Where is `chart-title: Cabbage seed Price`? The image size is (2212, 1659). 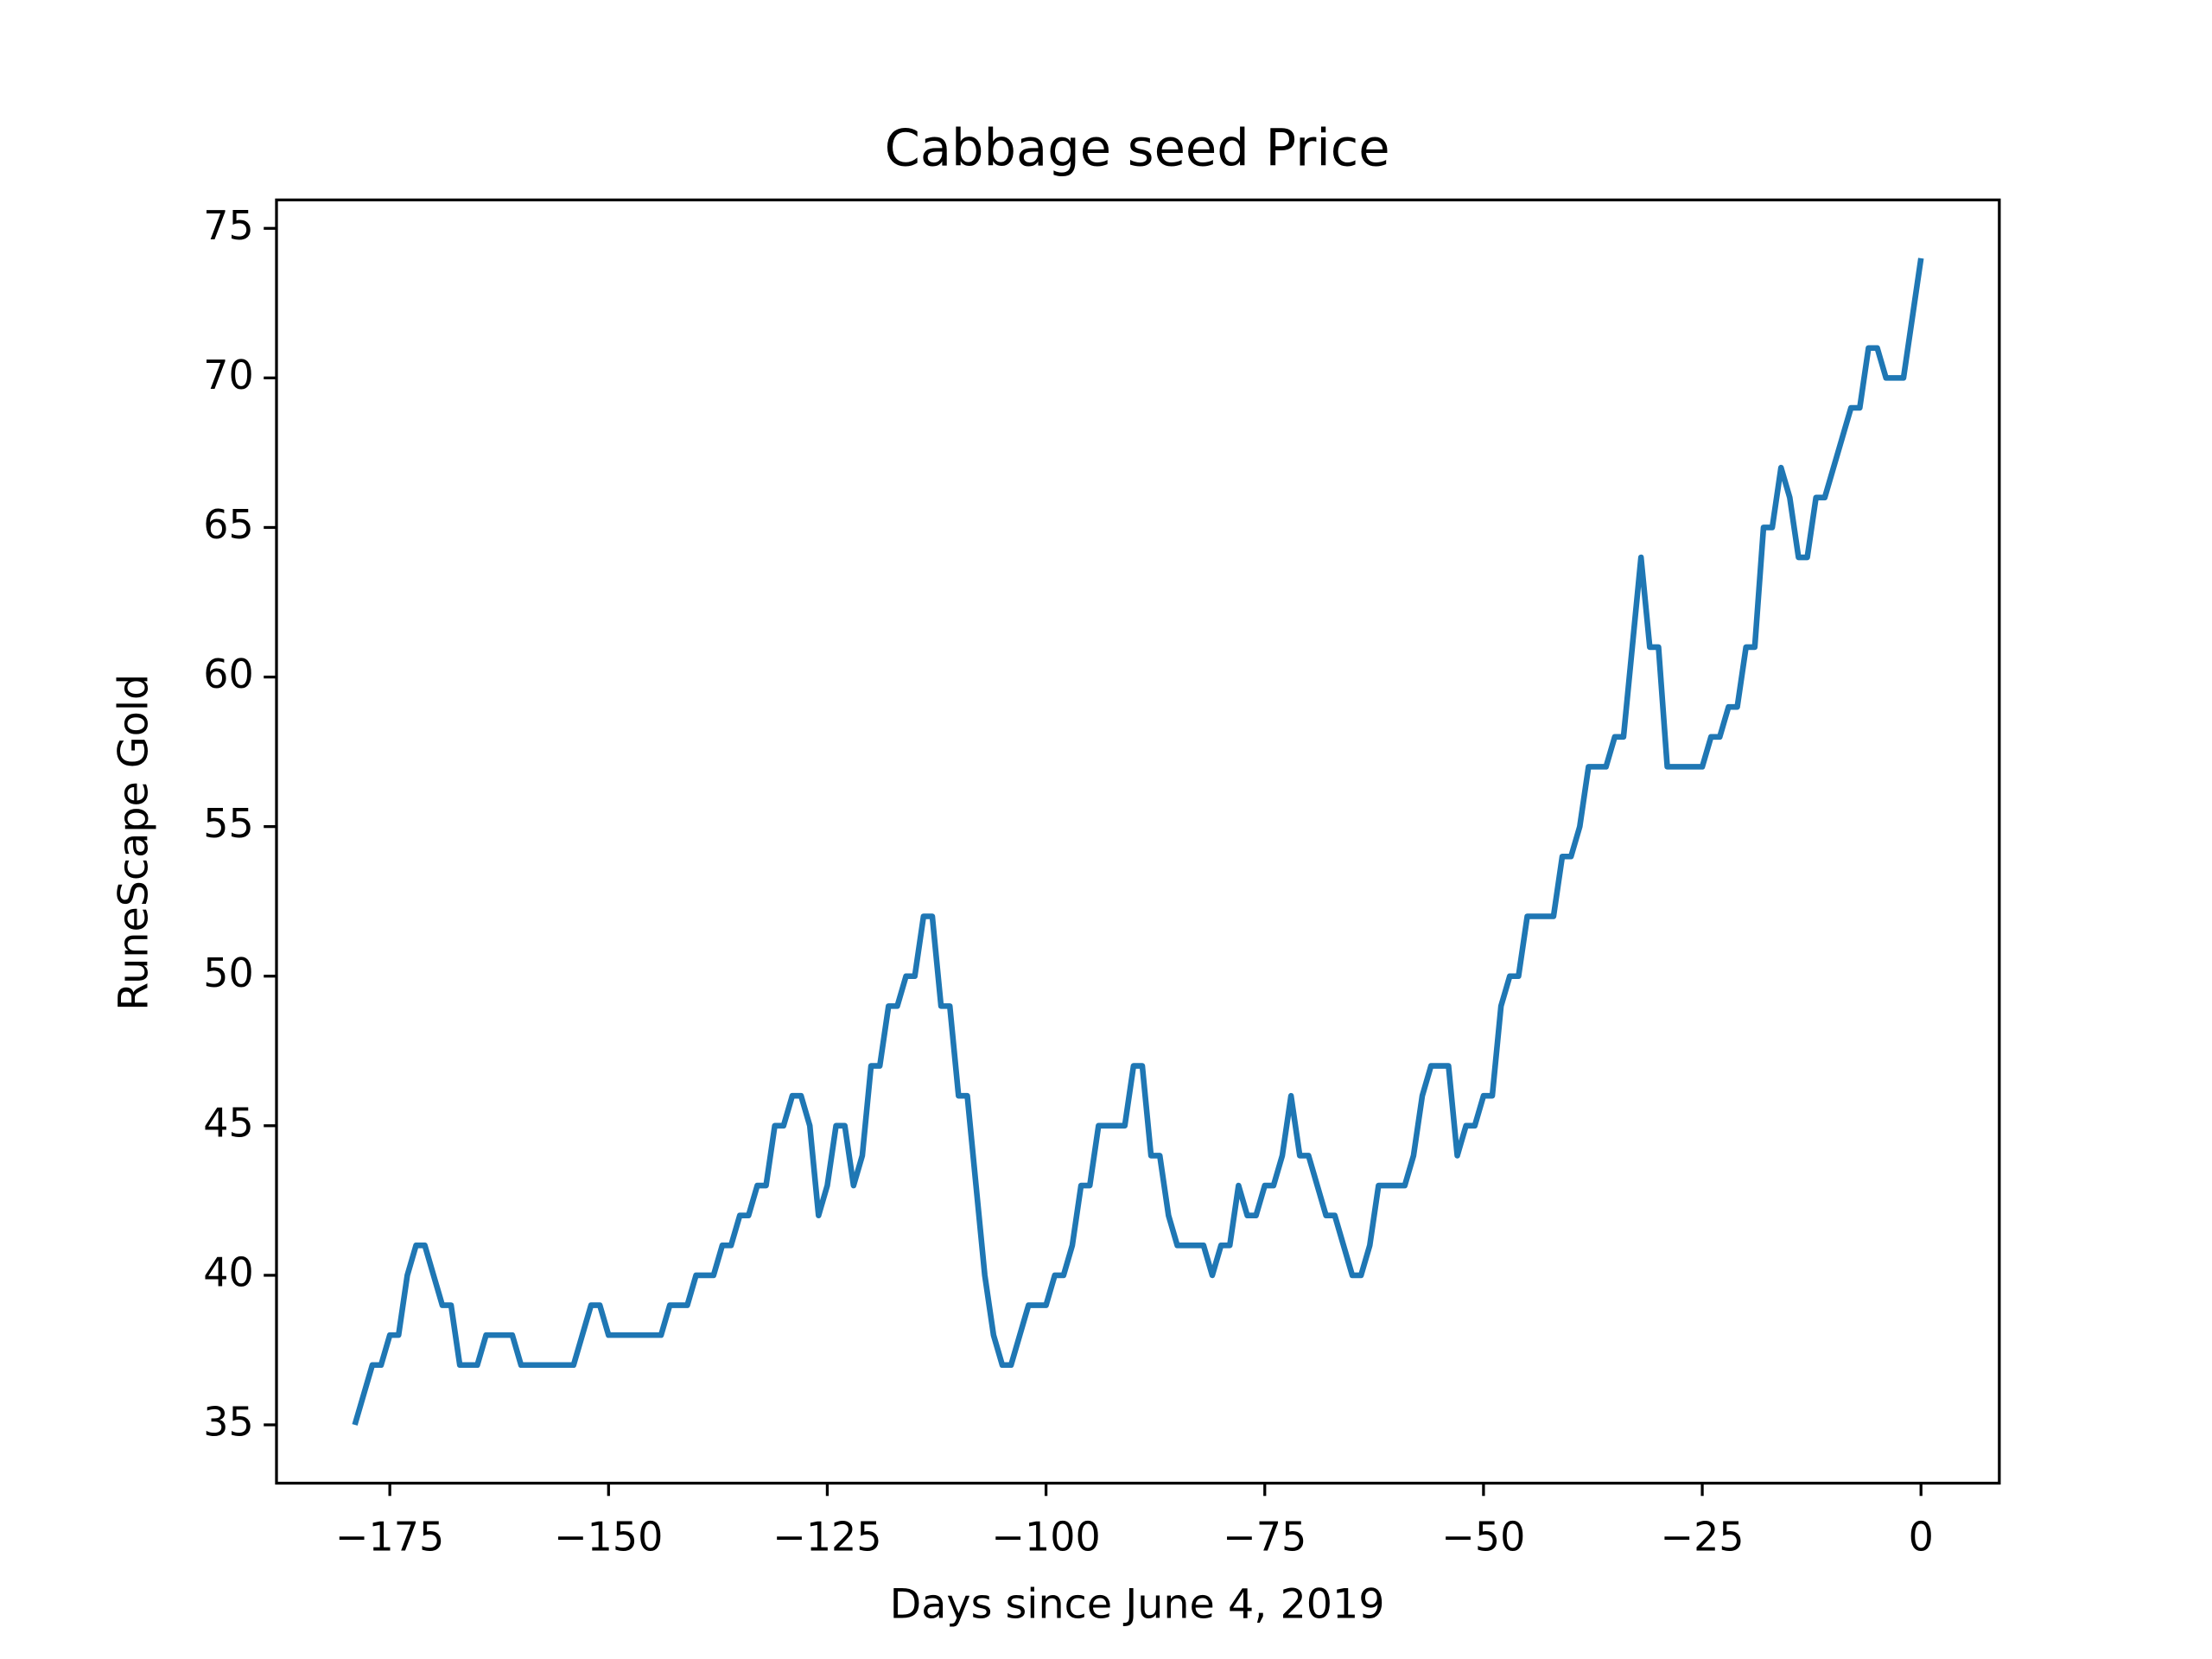 chart-title: Cabbage seed Price is located at coordinates (1137, 148).